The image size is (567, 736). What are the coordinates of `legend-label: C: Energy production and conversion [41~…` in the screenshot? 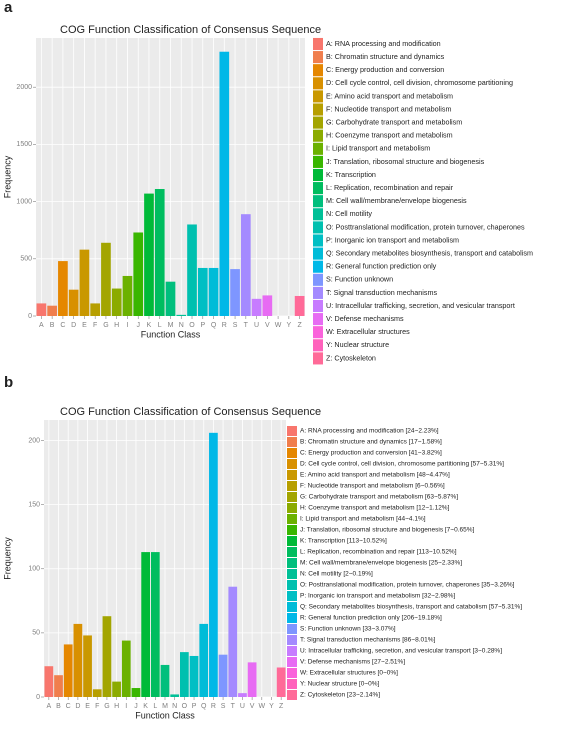 It's located at (371, 453).